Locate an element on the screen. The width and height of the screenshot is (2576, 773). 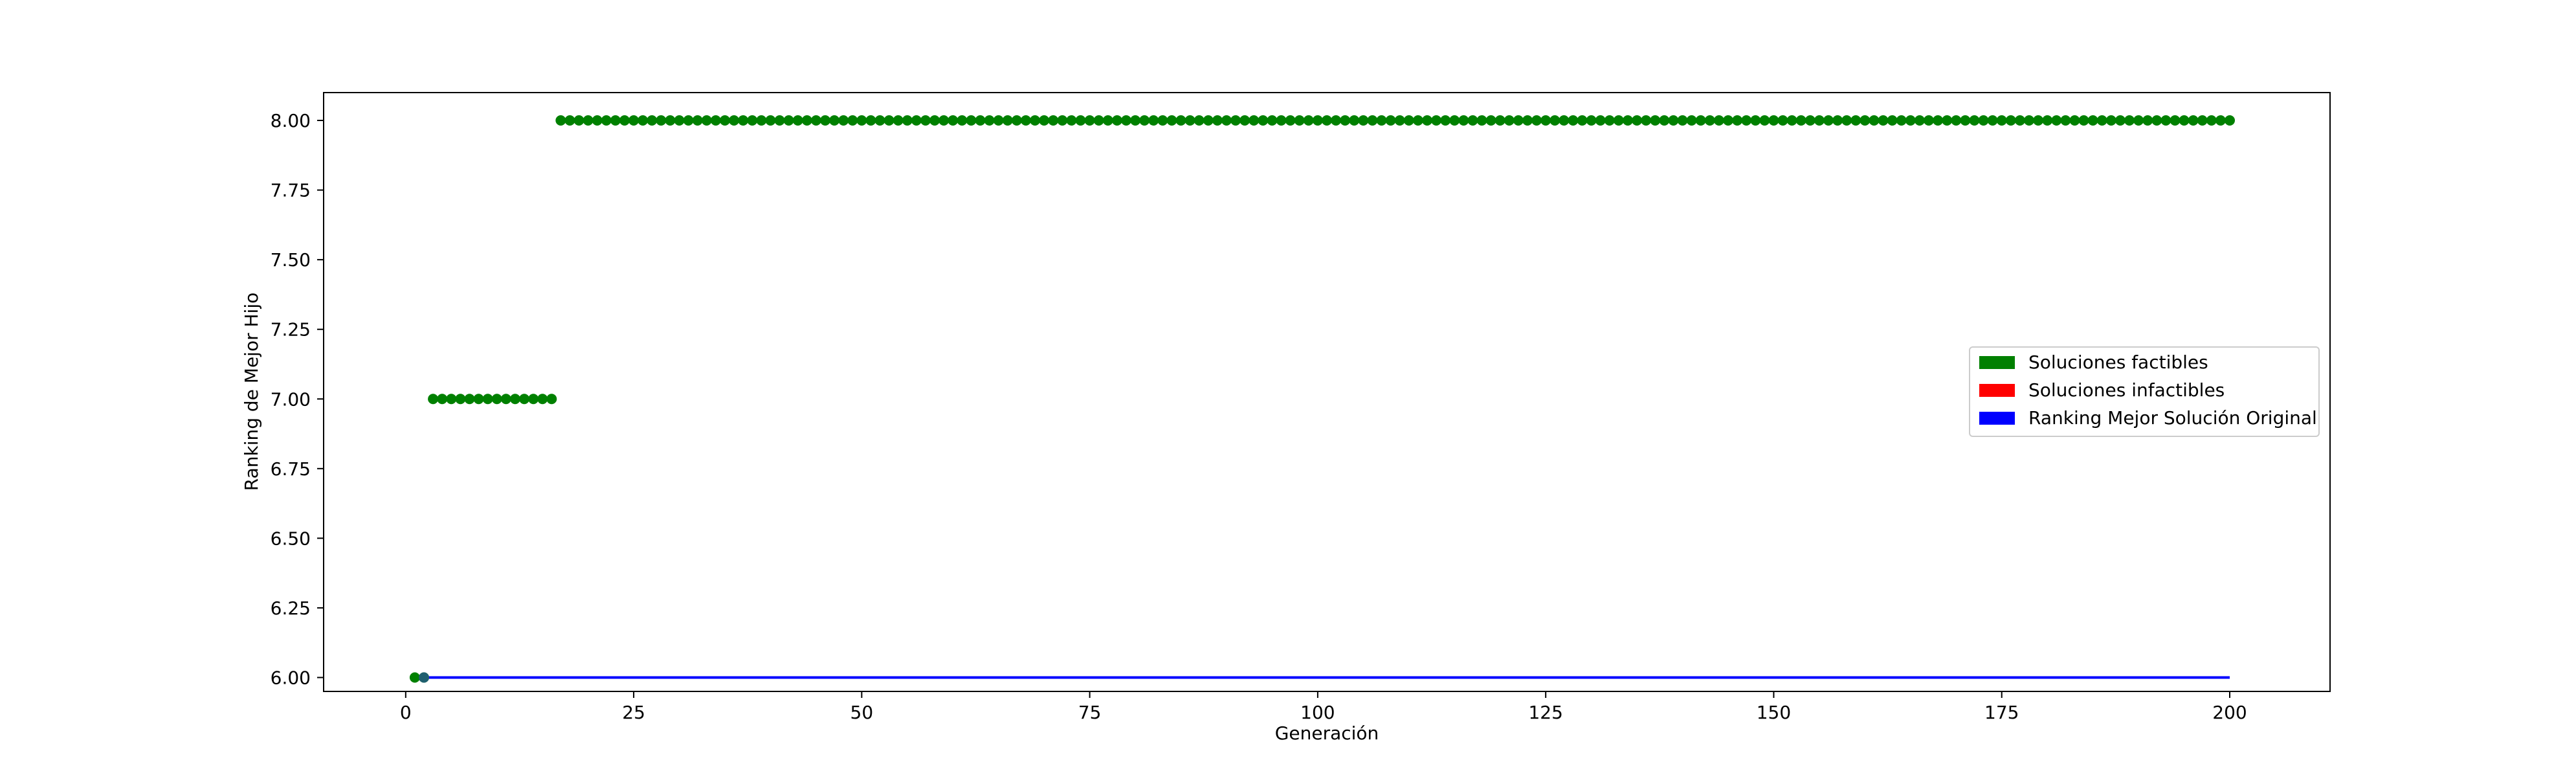
x-tick-label: 25 is located at coordinates (633, 712).